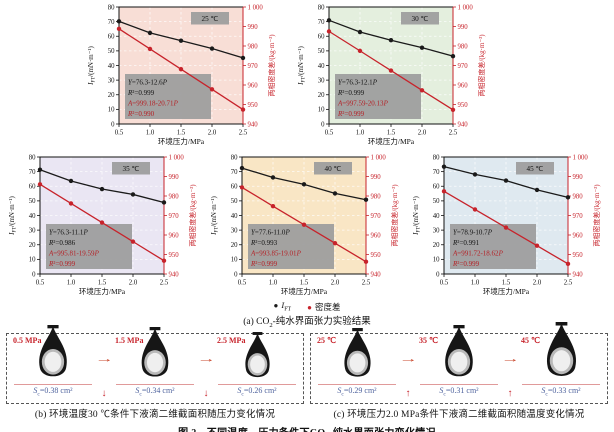 The image size is (614, 432). I want to click on svg-text: 80, so click(321, 7).